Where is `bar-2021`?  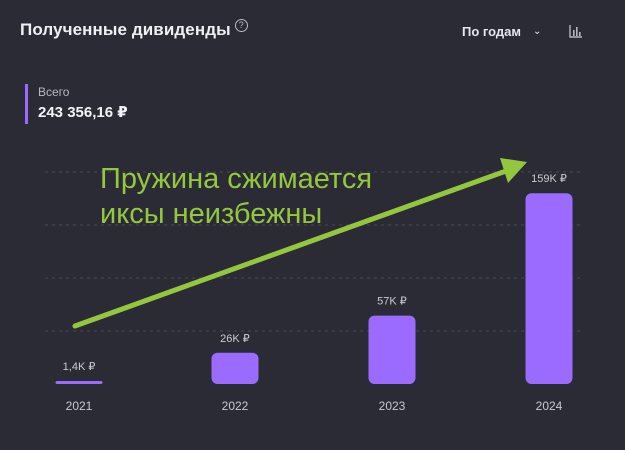 bar-2021 is located at coordinates (79, 382).